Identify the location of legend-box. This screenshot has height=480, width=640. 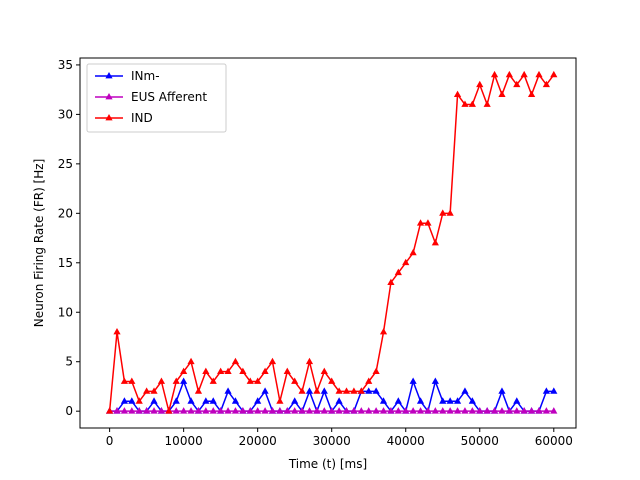
(156, 98).